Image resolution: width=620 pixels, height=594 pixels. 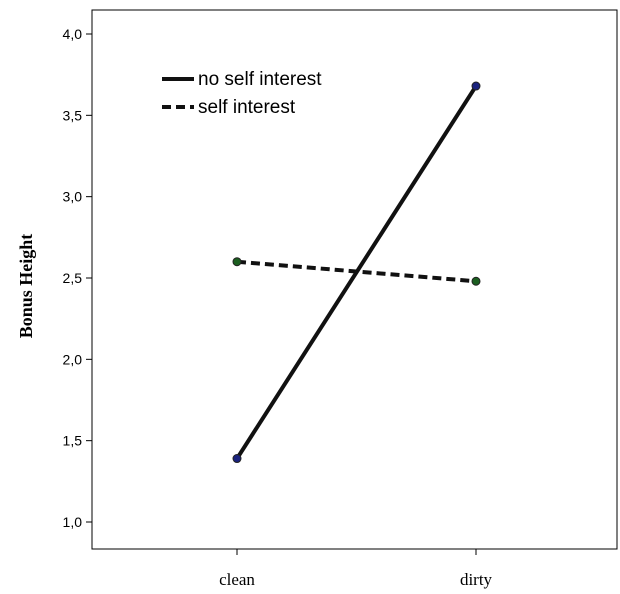 What do you see at coordinates (237, 579) in the screenshot?
I see `x-tick-label: clean` at bounding box center [237, 579].